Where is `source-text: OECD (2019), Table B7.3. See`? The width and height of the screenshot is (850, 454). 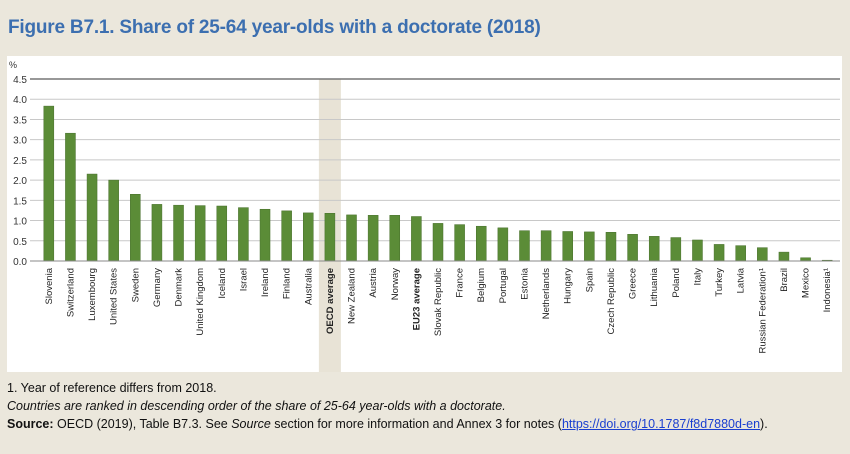
source-text: OECD (2019), Table B7.3. See is located at coordinates (142, 424).